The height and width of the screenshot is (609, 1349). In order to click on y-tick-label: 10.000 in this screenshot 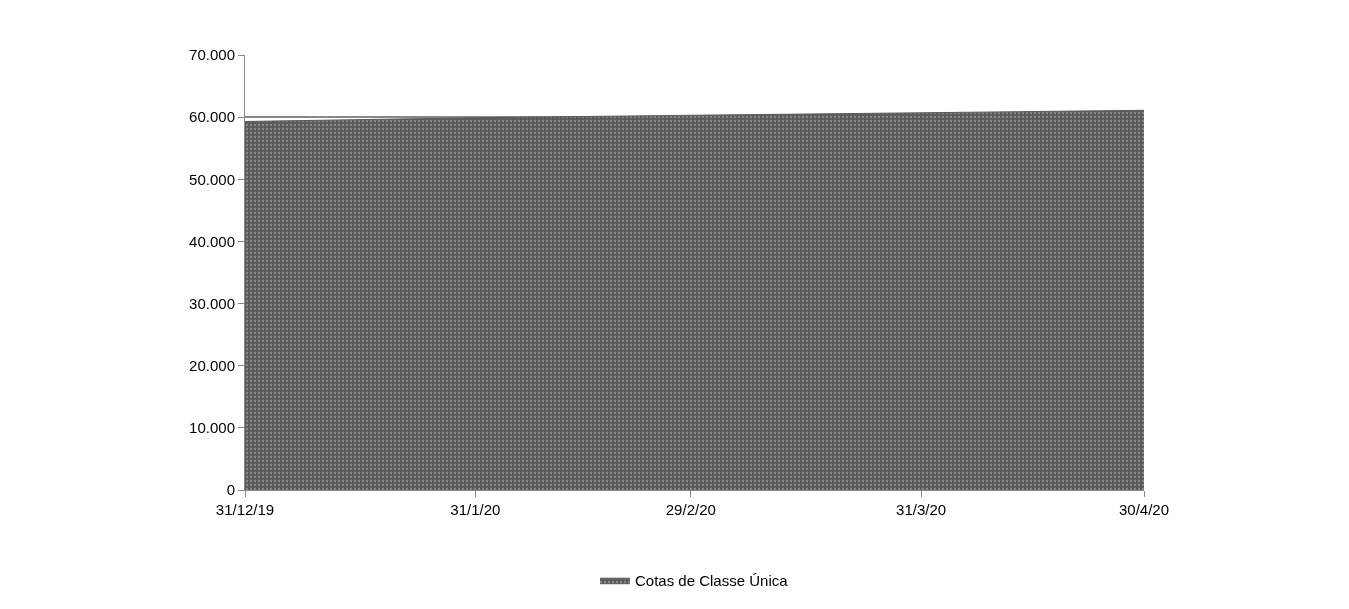, I will do `click(212, 428)`.